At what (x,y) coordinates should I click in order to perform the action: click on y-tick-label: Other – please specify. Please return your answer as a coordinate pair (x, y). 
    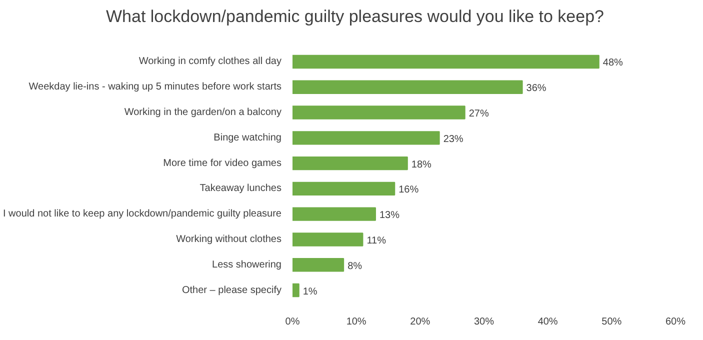
    Looking at the image, I should click on (232, 290).